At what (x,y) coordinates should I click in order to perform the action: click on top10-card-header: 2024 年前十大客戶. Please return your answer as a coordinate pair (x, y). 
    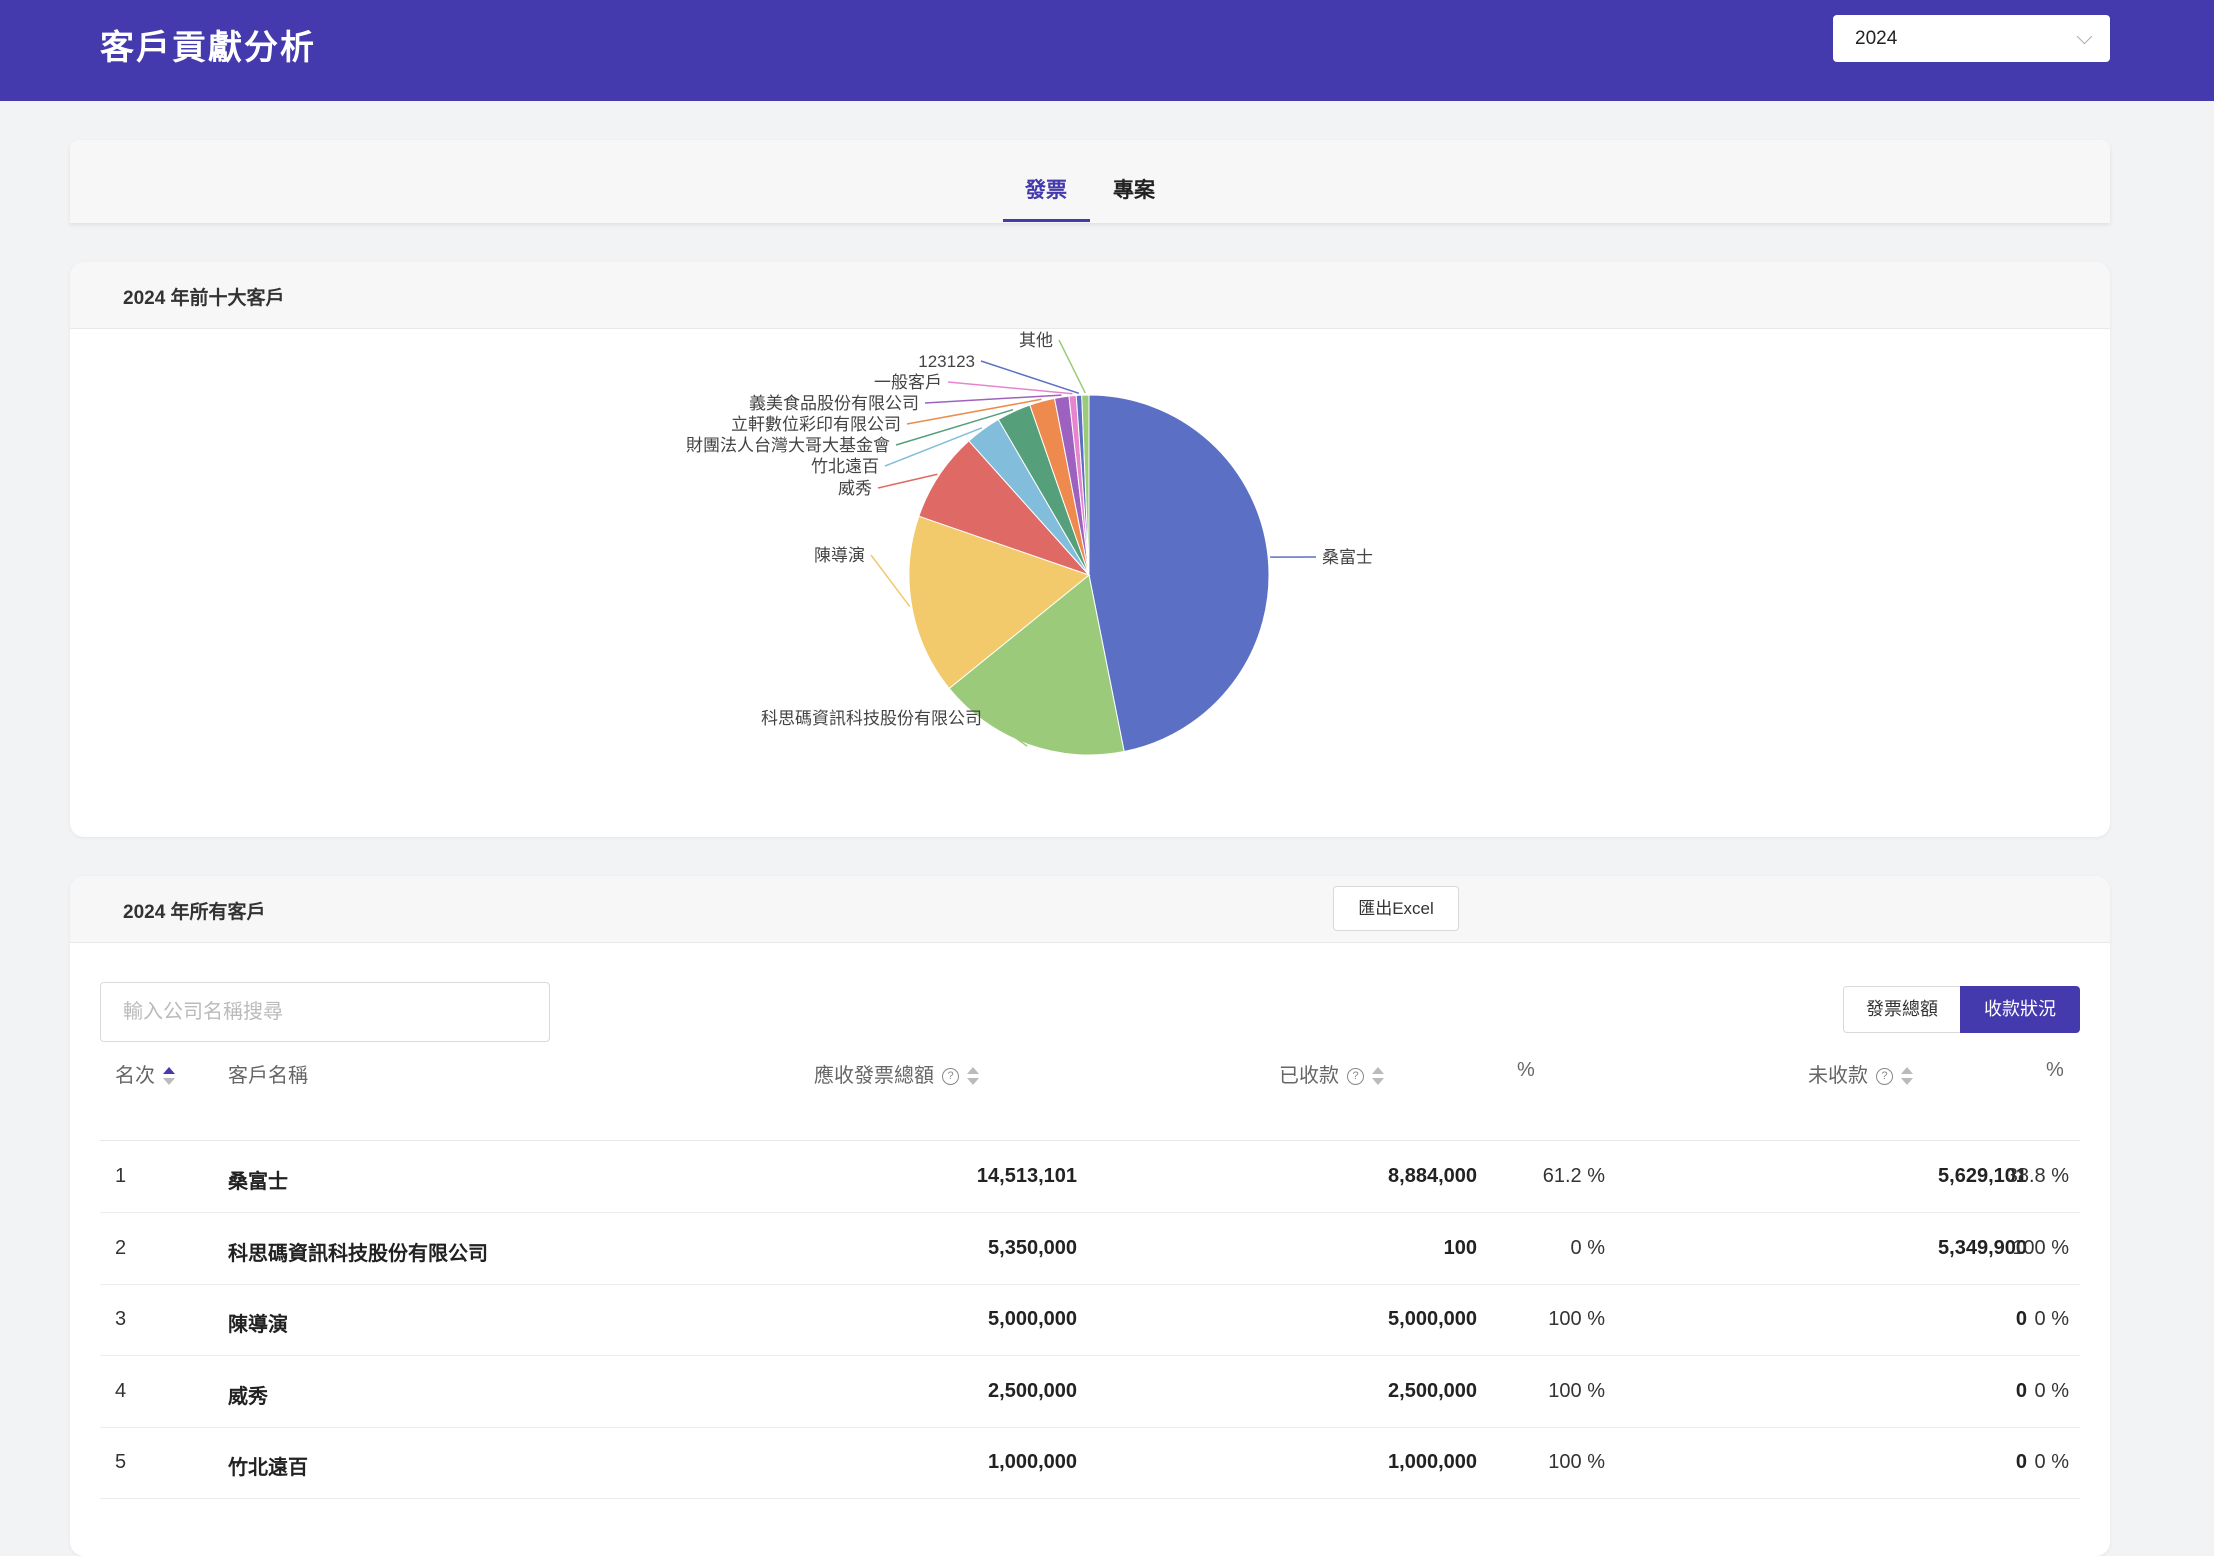
    Looking at the image, I should click on (1090, 295).